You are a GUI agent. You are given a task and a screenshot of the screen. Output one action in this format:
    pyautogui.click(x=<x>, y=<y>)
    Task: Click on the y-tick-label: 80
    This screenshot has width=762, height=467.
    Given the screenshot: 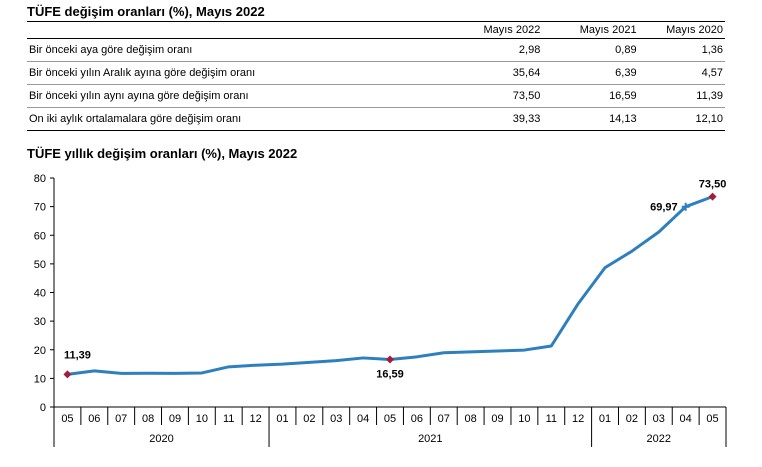 What is the action you would take?
    pyautogui.click(x=40, y=179)
    